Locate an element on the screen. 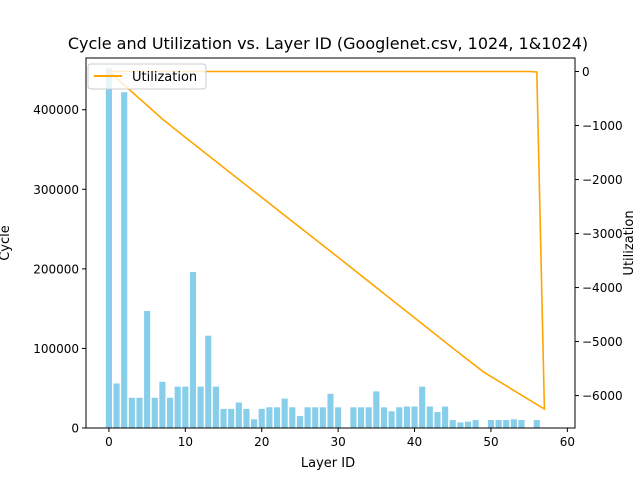  x-tick-label: 30 is located at coordinates (338, 442).